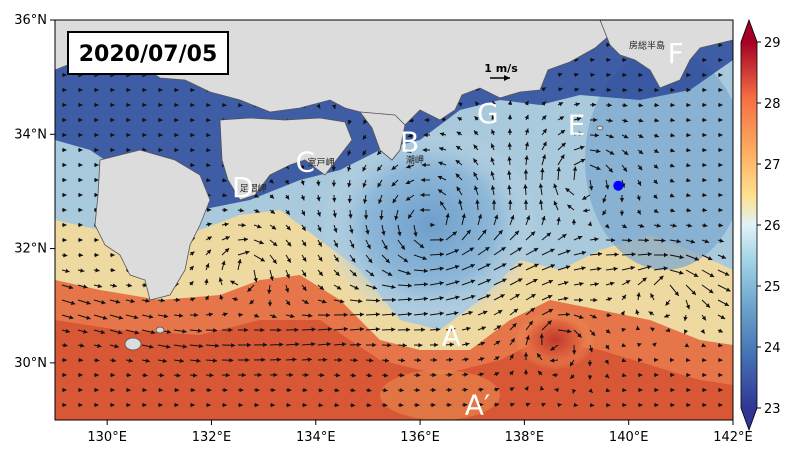 The width and height of the screenshot is (807, 459). Describe the element at coordinates (148, 54) in the screenshot. I see `date-label: 2020/07/05` at that location.